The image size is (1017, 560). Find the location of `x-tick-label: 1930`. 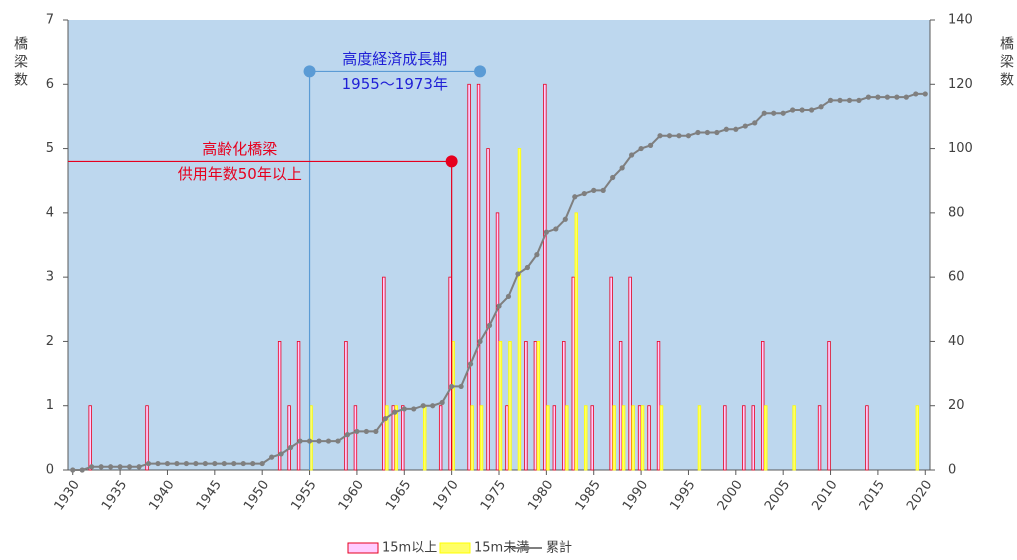

x-tick-label: 1930 is located at coordinates (67, 496).